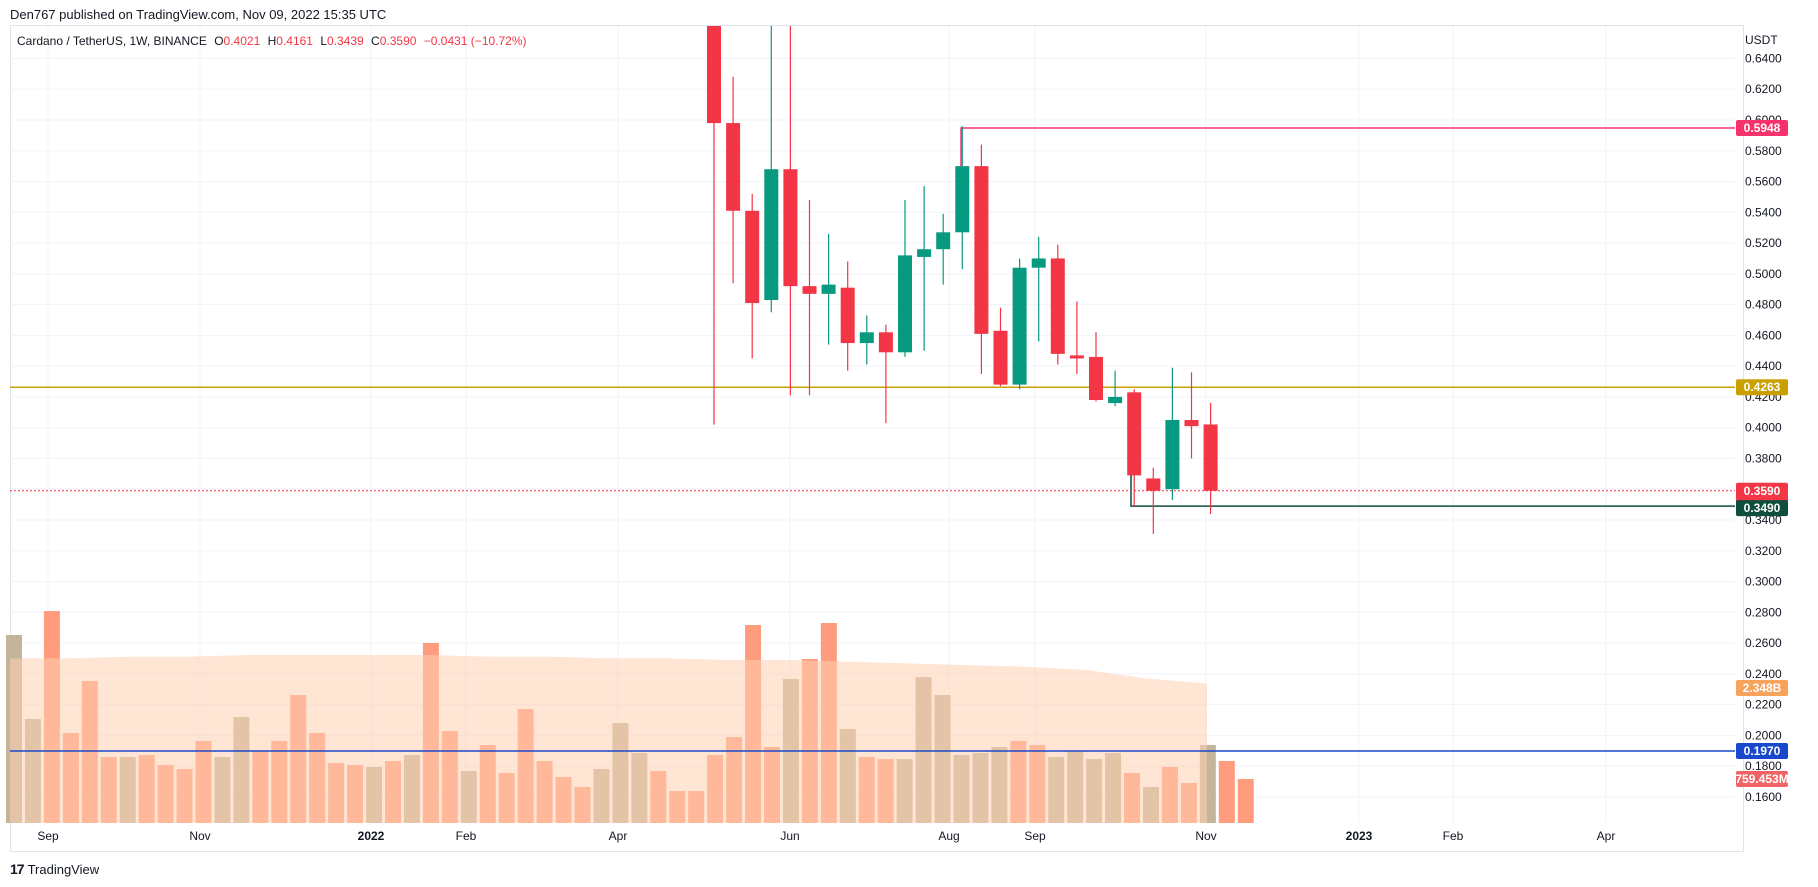  What do you see at coordinates (1763, 643) in the screenshot?
I see `y-tick-label: 0.2600` at bounding box center [1763, 643].